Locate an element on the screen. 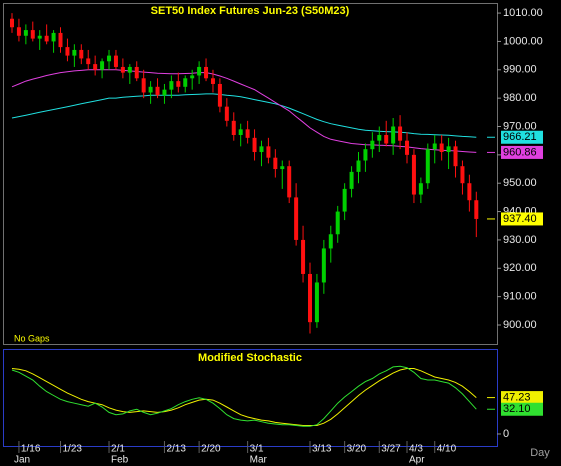 The image size is (561, 466). note: No Gaps is located at coordinates (32, 338).